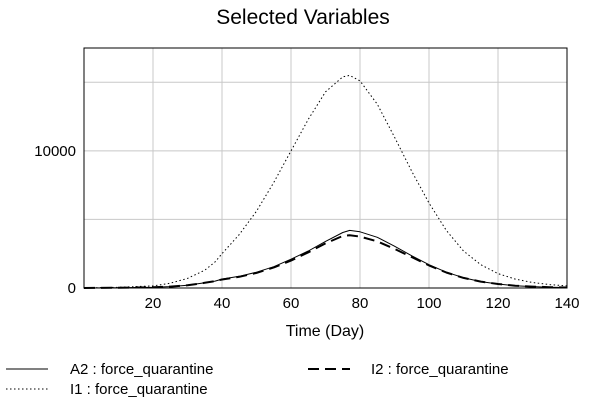  I want to click on series-line-a2, so click(325, 259).